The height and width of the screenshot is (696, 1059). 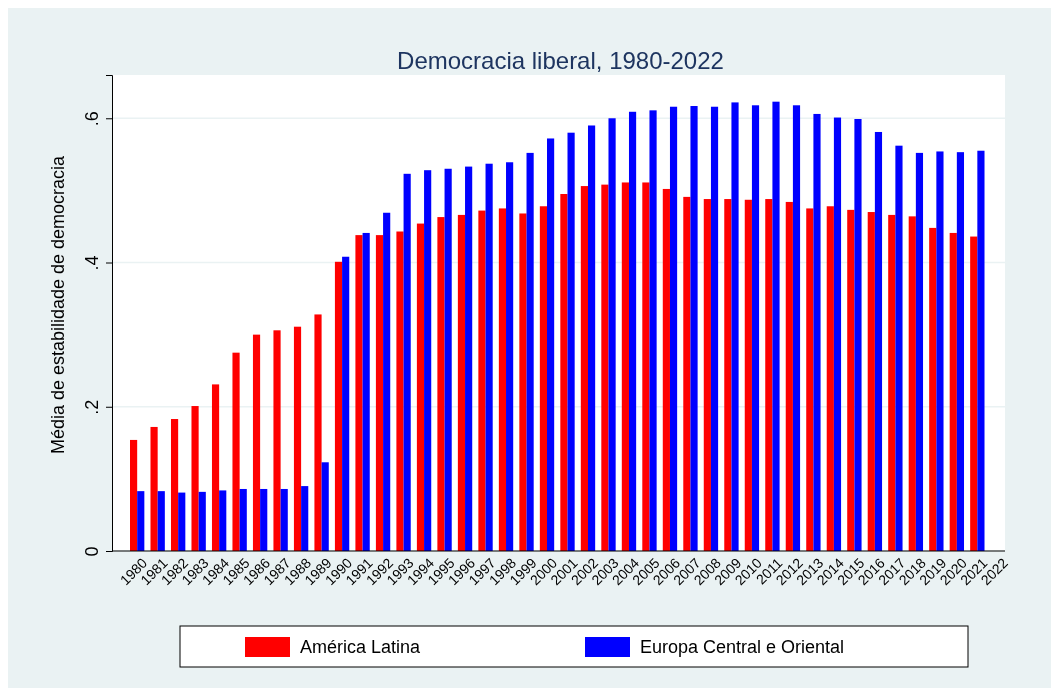 What do you see at coordinates (92, 551) in the screenshot?
I see `y-tick-label: 0` at bounding box center [92, 551].